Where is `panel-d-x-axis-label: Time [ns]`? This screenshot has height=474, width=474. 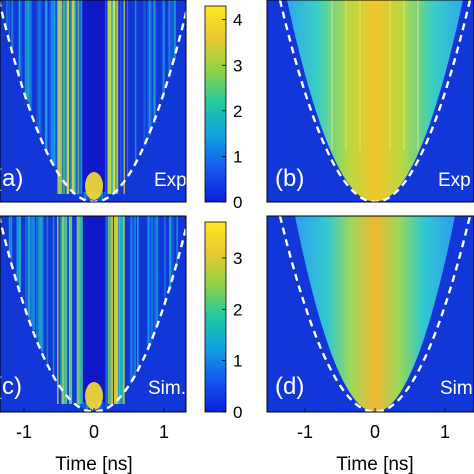 panel-d-x-axis-label: Time [ns] is located at coordinates (374, 464).